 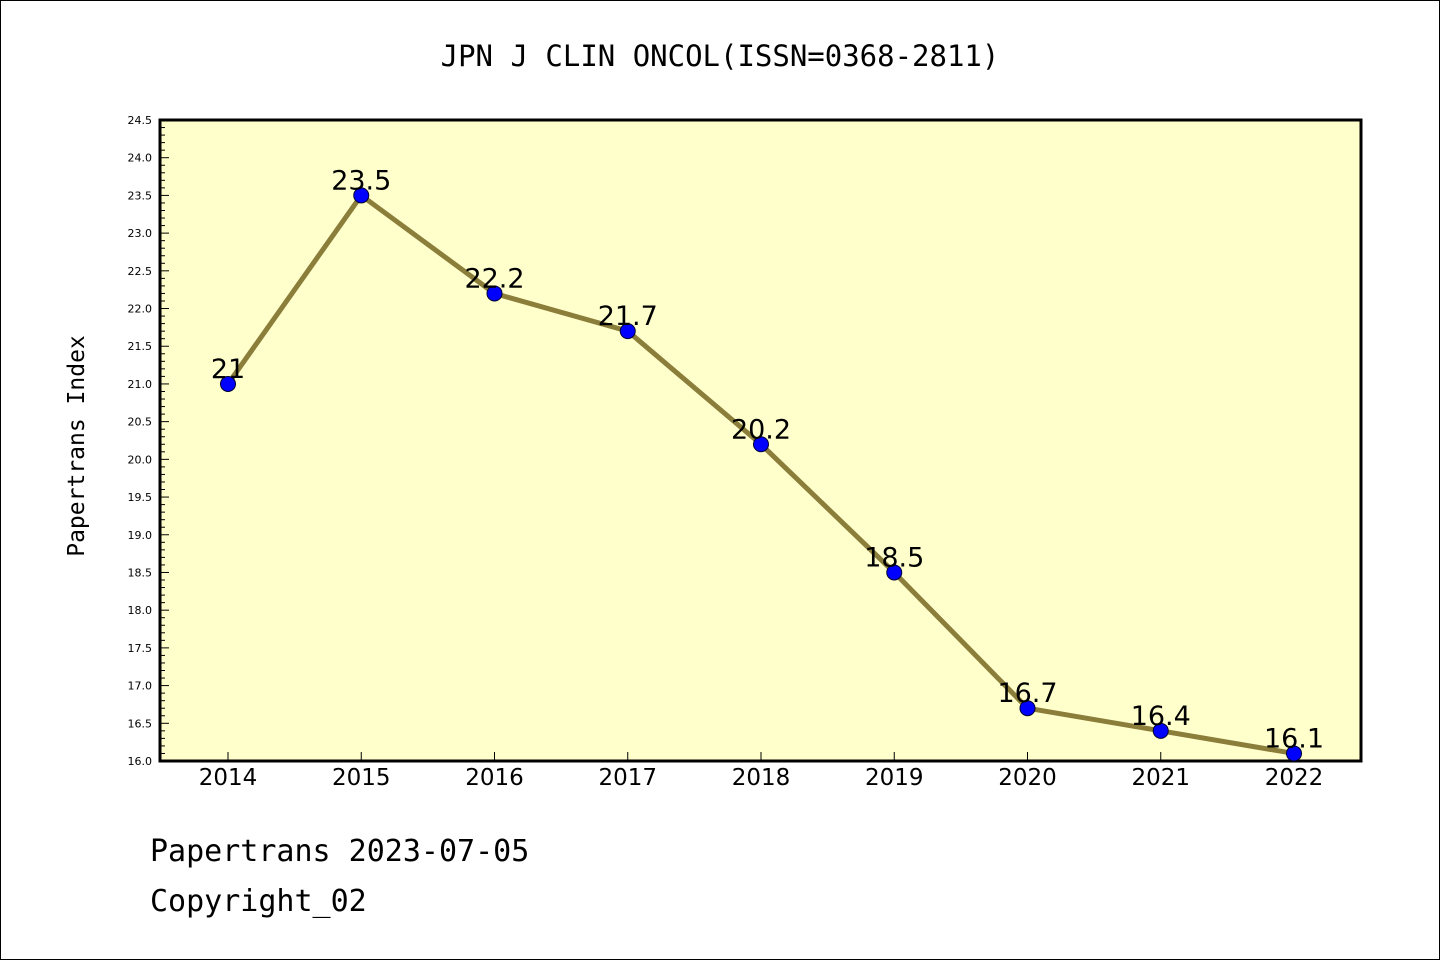 I want to click on footer-copyright: Copyright_02, so click(x=258, y=901).